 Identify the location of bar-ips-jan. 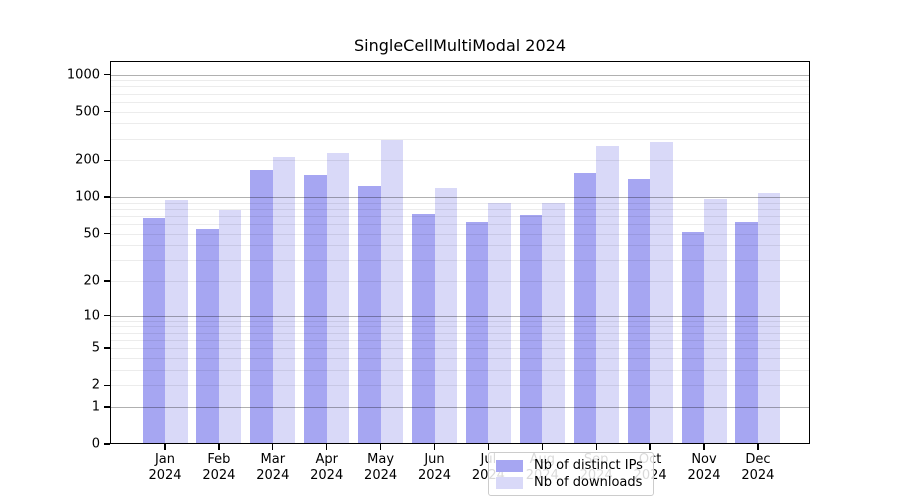
(153, 330).